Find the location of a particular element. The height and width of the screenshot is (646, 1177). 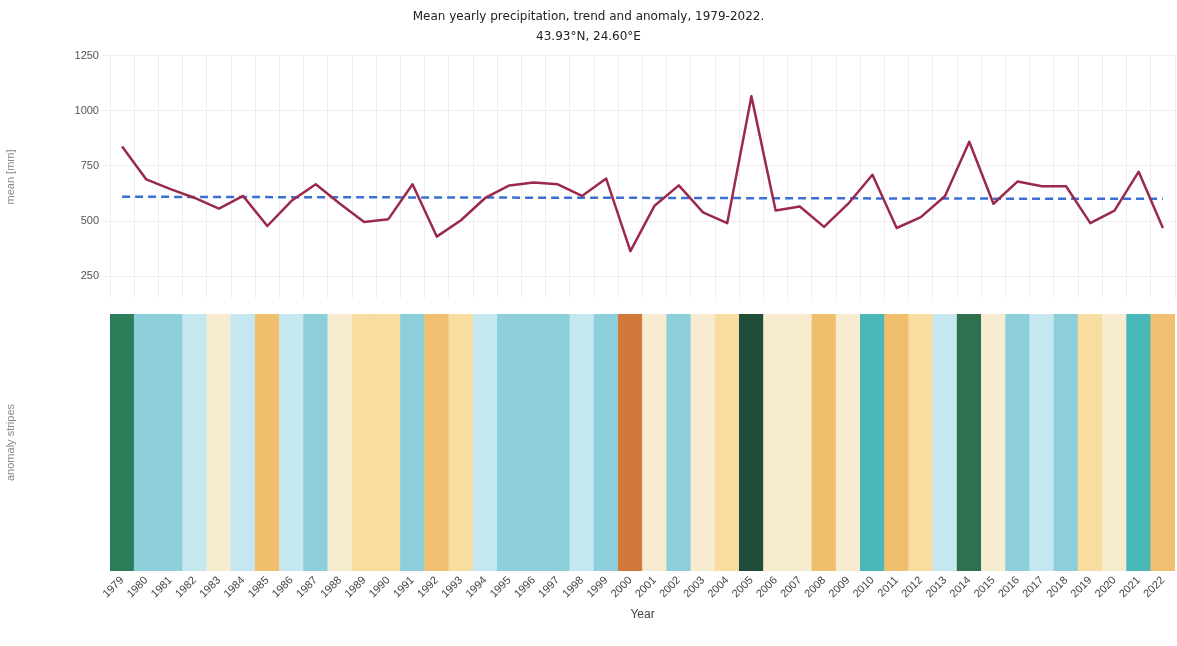

y-axis-title: anomaly stripes is located at coordinates (9, 442).